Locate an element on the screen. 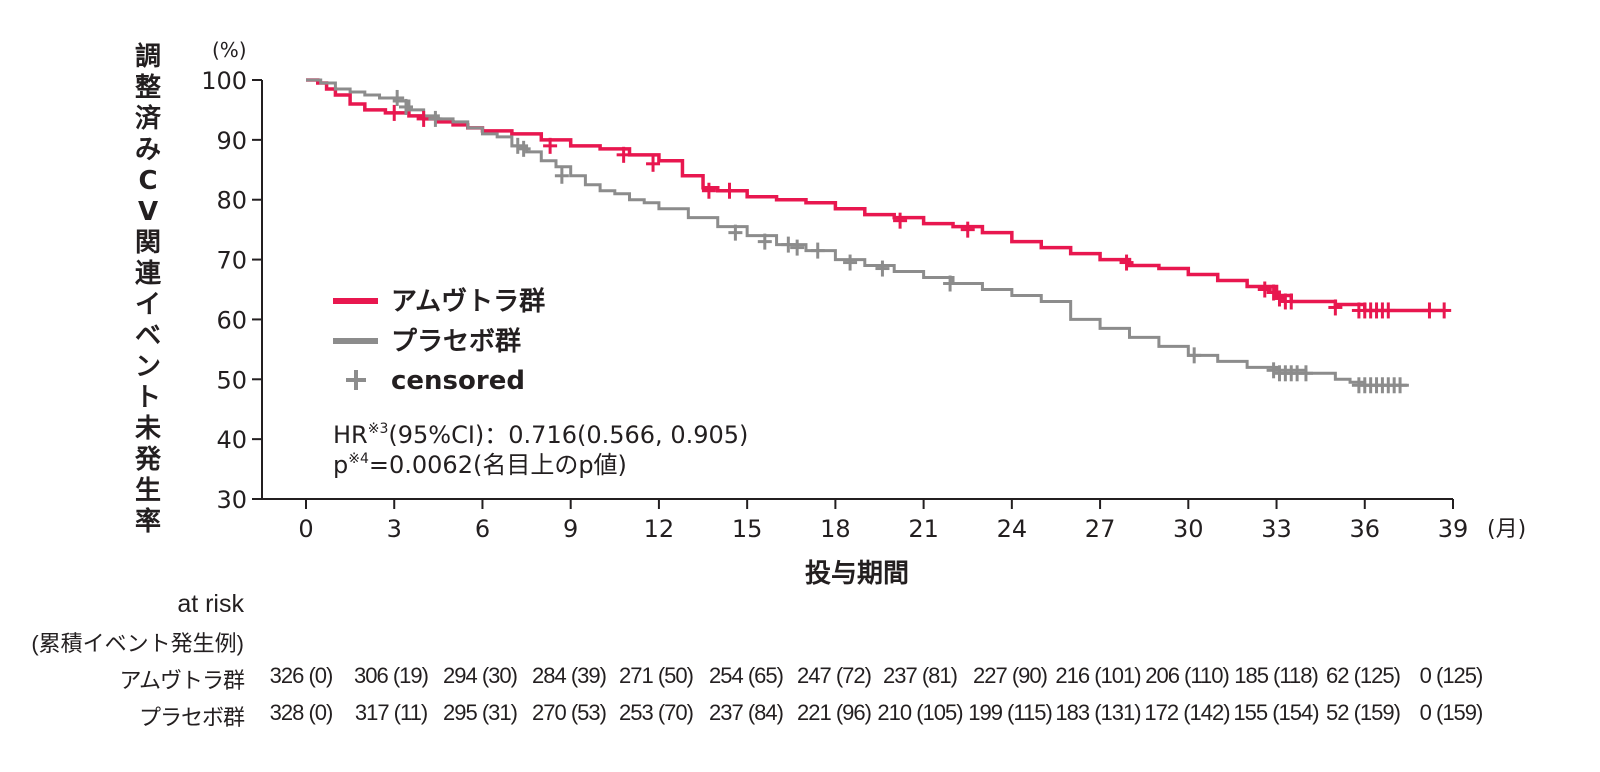  x-tick-label: 21 is located at coordinates (923, 529).